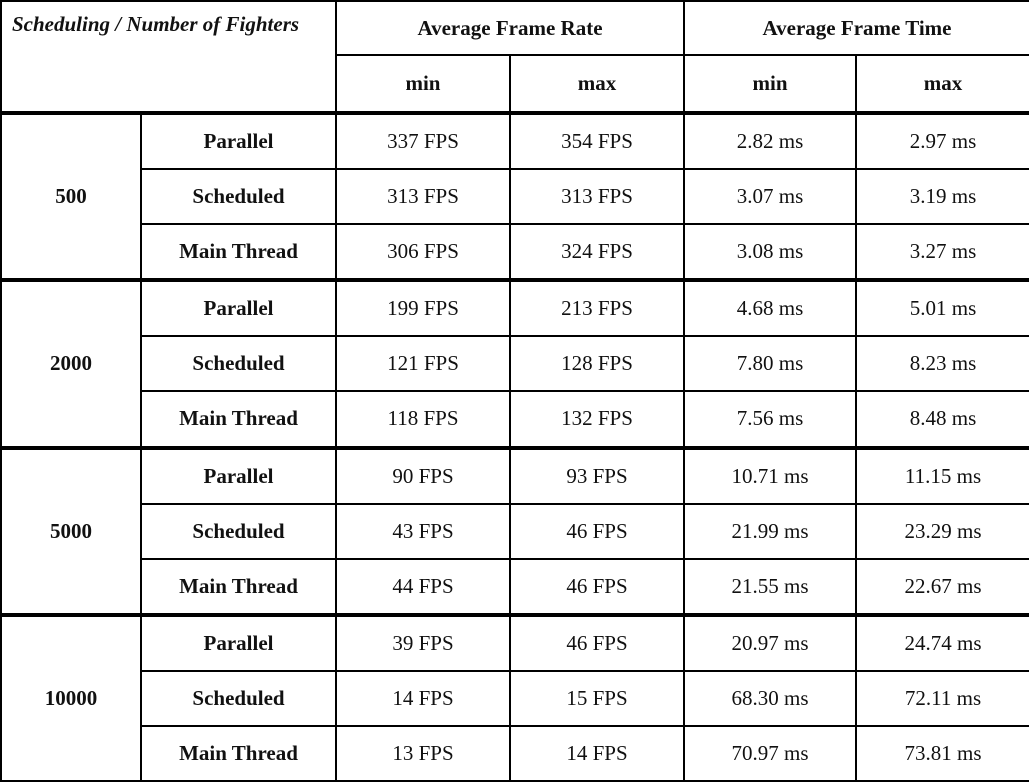 The width and height of the screenshot is (1029, 782). I want to click on value-cell: 3.27 ms, so click(942, 252).